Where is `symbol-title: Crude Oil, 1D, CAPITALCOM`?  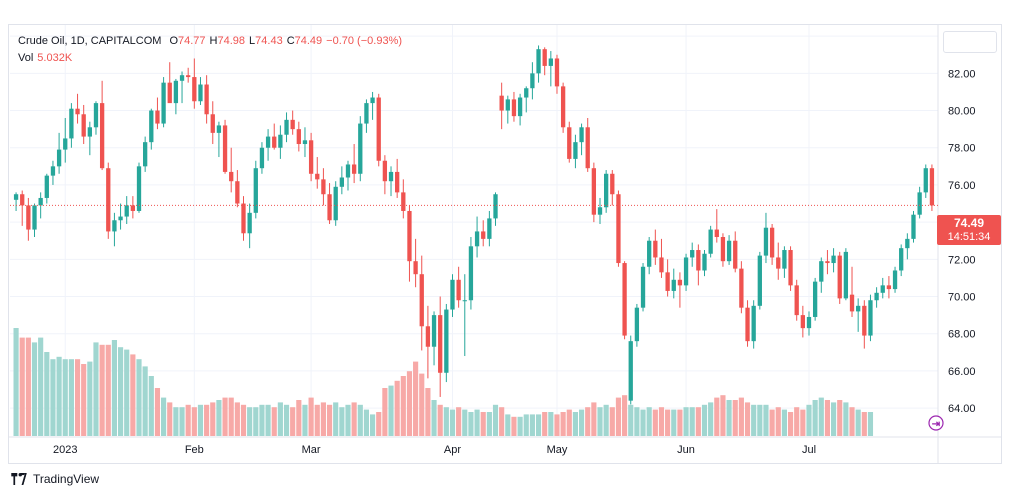 symbol-title: Crude Oil, 1D, CAPITALCOM is located at coordinates (90, 41).